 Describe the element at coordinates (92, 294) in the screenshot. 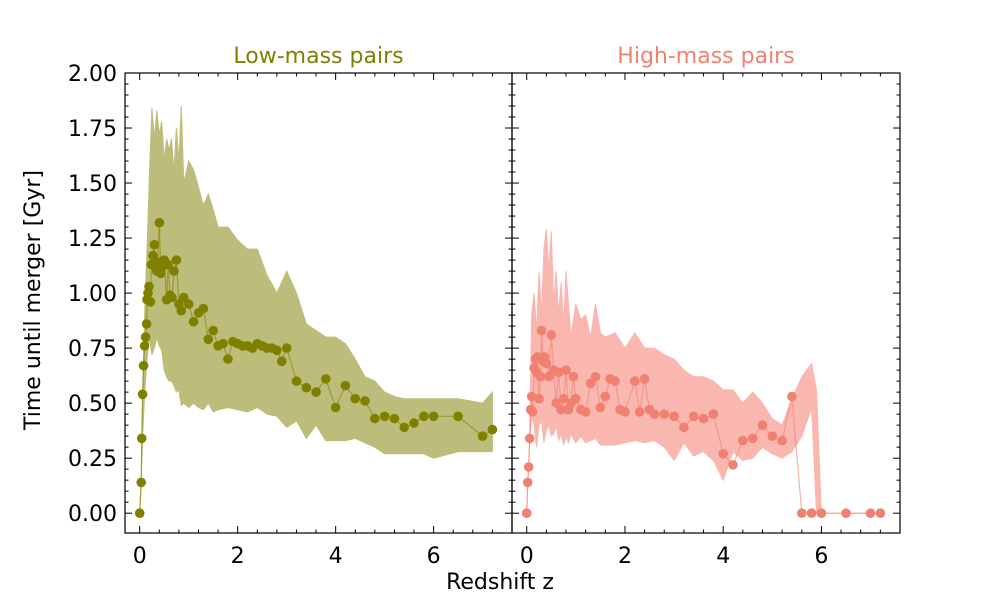

I see `y-tick-label: 1.00` at that location.